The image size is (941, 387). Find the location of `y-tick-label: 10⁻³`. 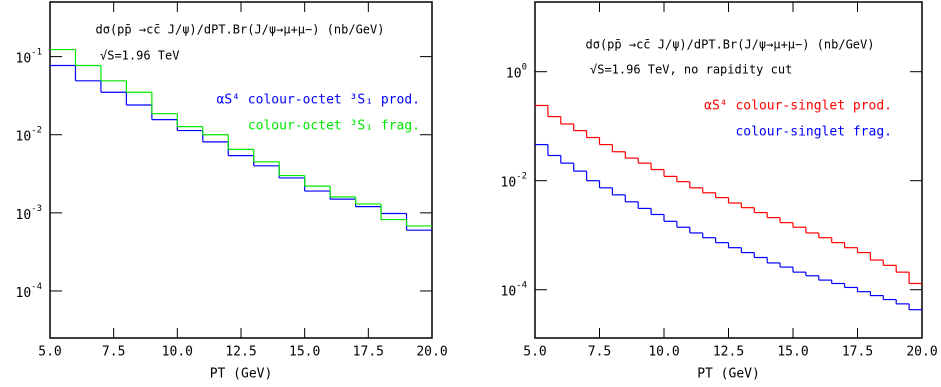

y-tick-label: 10⁻³ is located at coordinates (29, 212).